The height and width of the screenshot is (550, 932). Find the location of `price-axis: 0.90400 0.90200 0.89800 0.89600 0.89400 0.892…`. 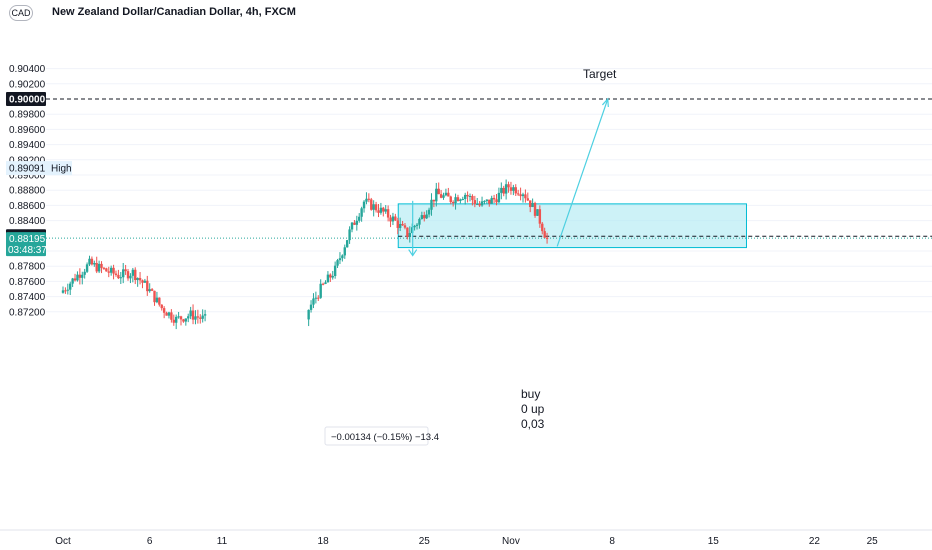

price-axis: 0.90400 0.90200 0.89800 0.89600 0.89400 0.892… is located at coordinates (27, 191).